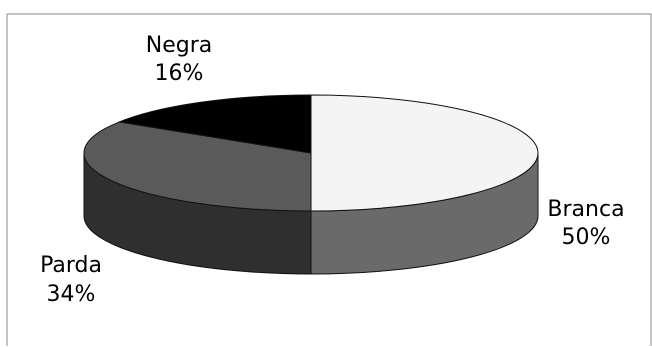 This screenshot has height=347, width=652. What do you see at coordinates (71, 265) in the screenshot?
I see `slice-label-parda-name: Parda` at bounding box center [71, 265].